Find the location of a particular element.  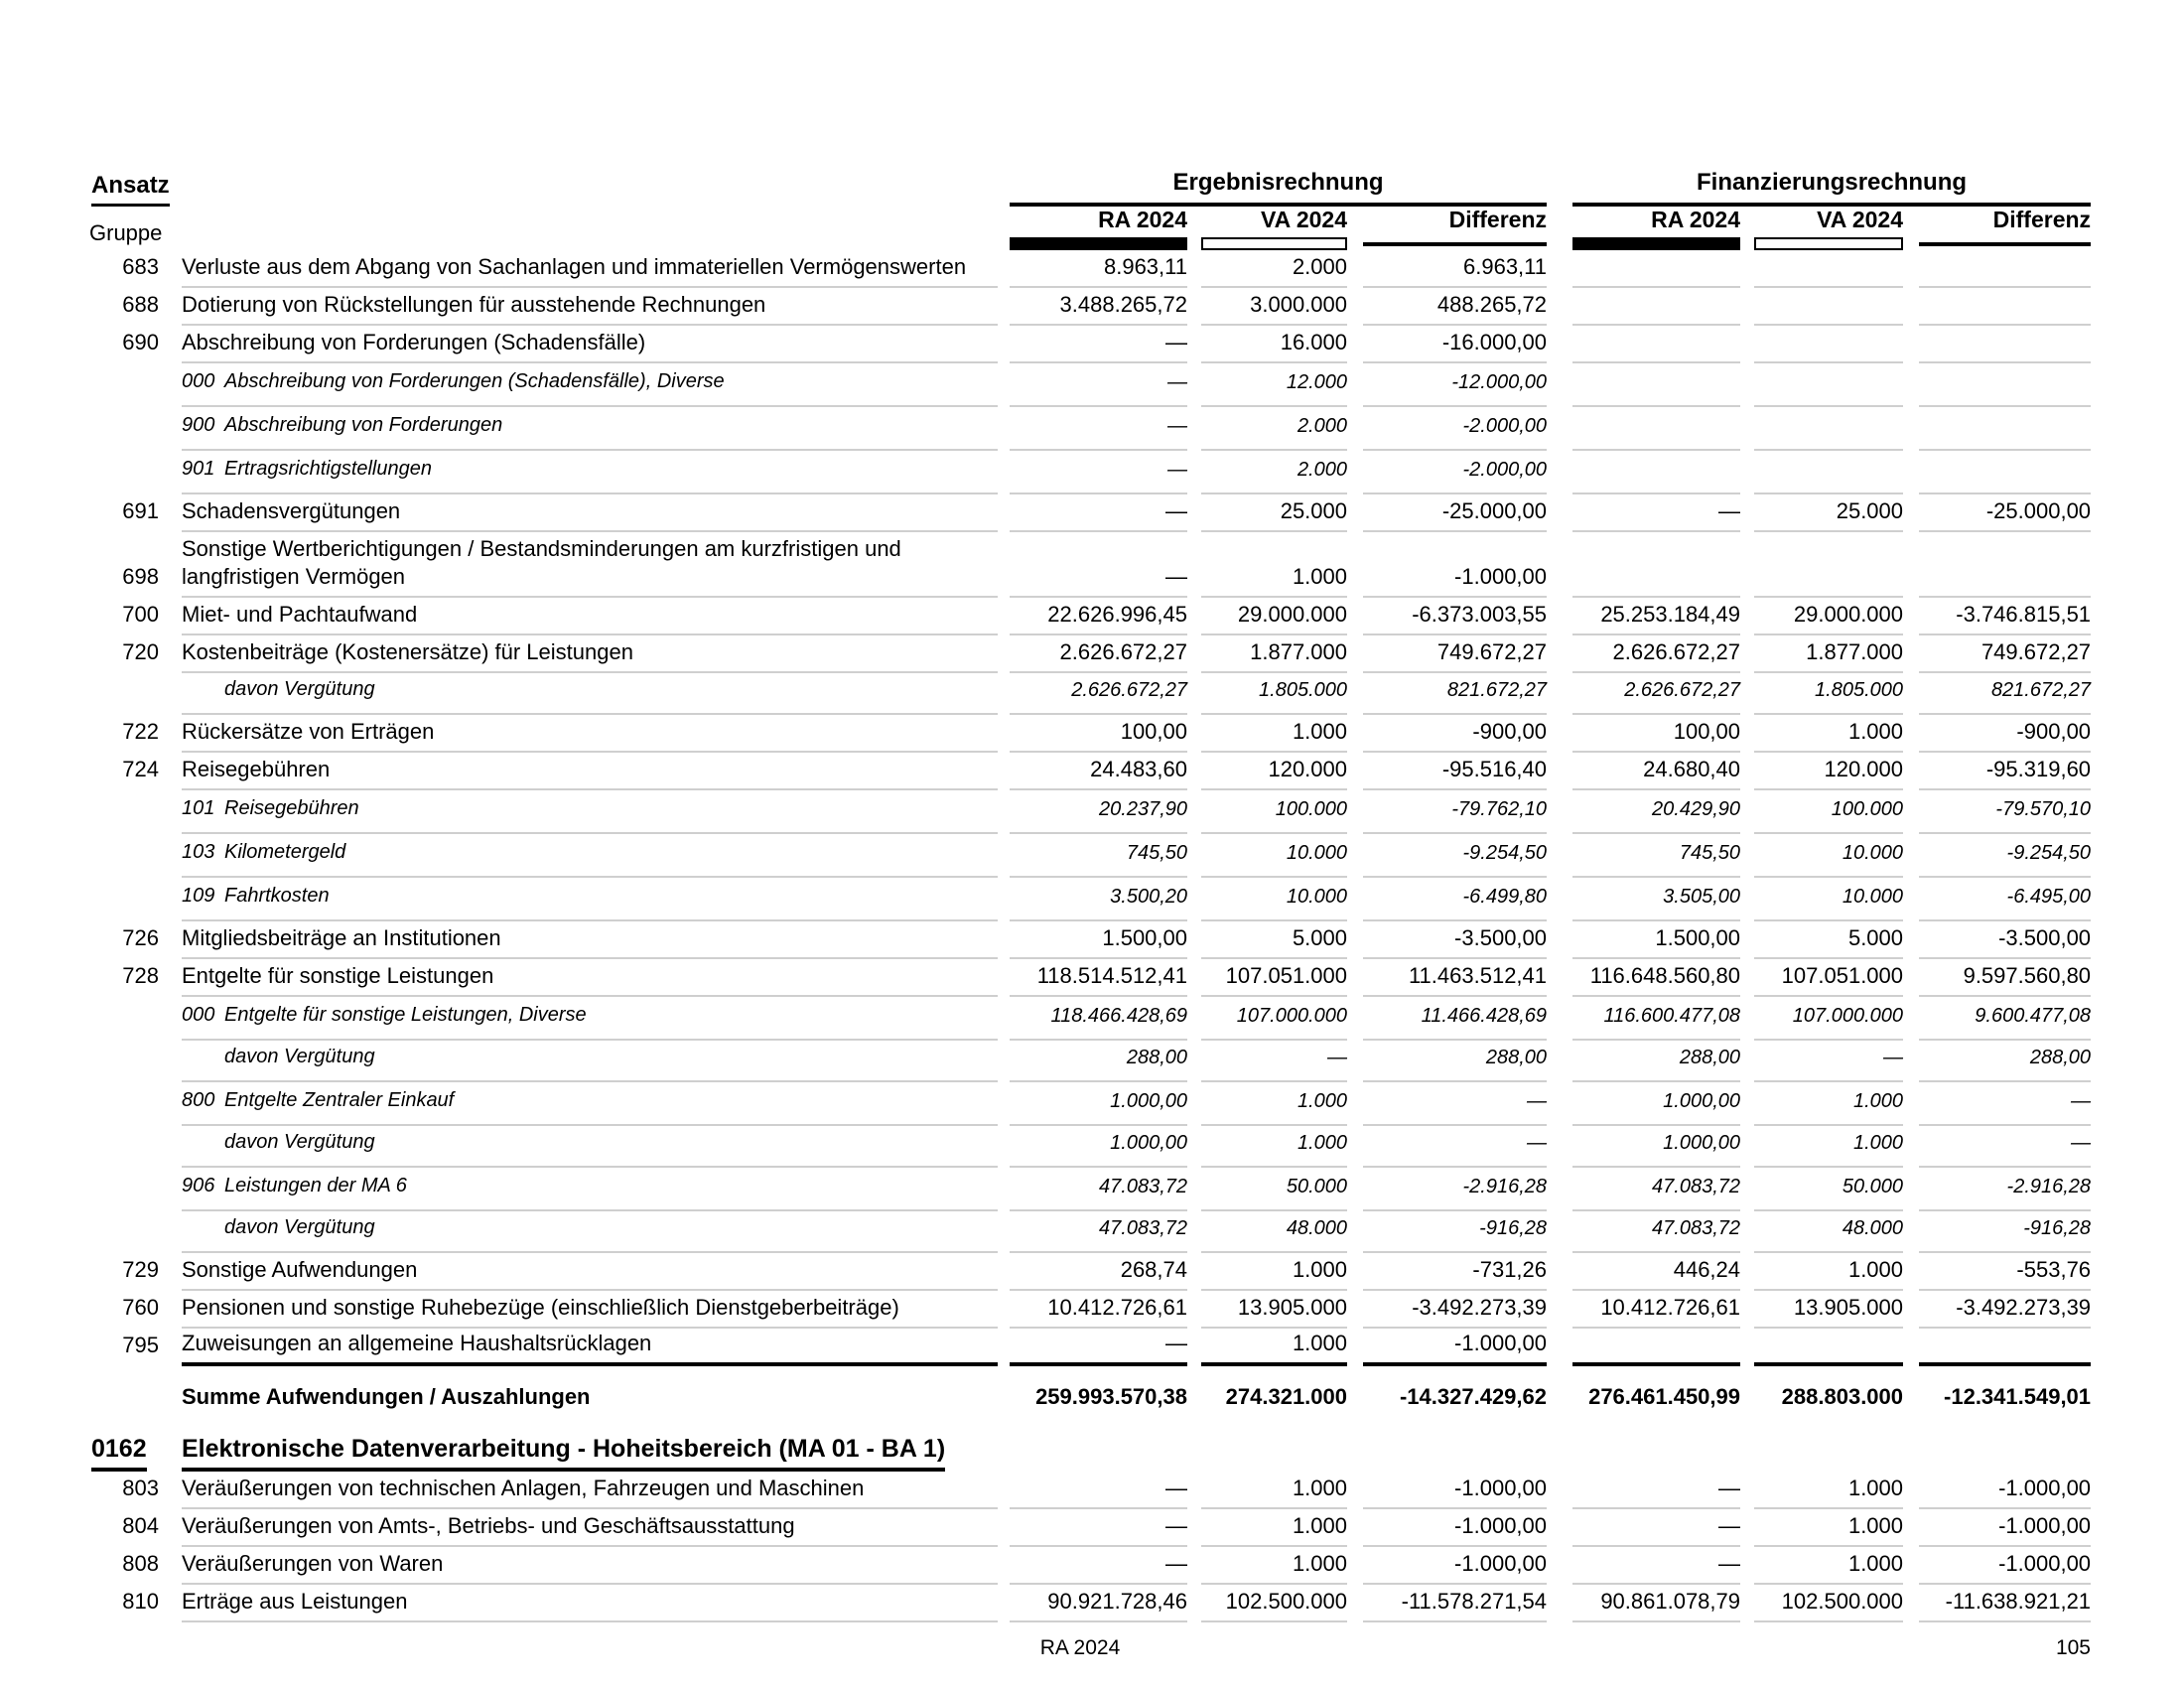

value: 488.265,72 is located at coordinates (1455, 309).